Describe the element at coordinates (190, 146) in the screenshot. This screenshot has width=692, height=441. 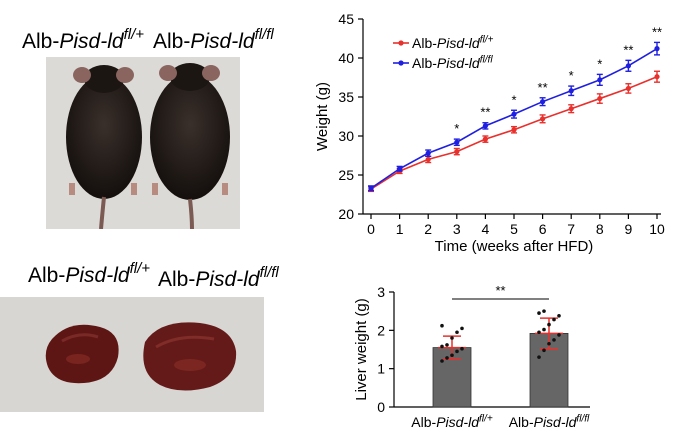
I see `mouse-knockout-image` at that location.